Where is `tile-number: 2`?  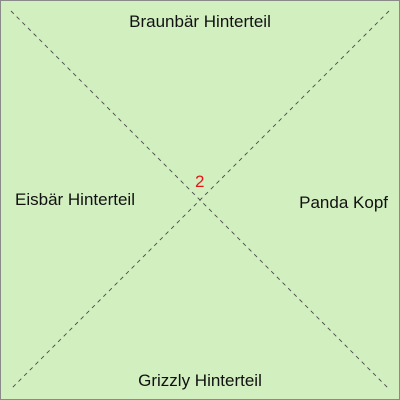
tile-number: 2 is located at coordinates (200, 181).